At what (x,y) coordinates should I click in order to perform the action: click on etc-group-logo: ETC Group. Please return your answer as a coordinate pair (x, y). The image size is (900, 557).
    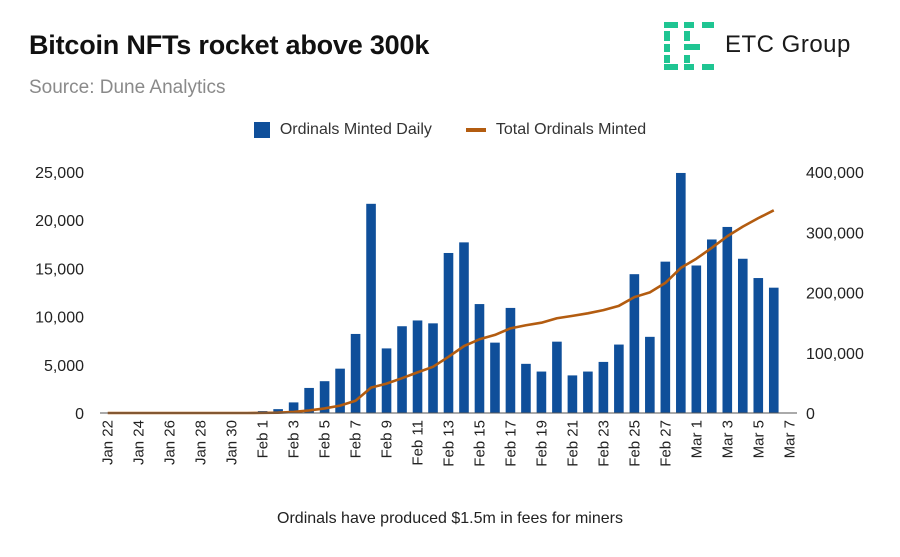
    Looking at the image, I should click on (774, 46).